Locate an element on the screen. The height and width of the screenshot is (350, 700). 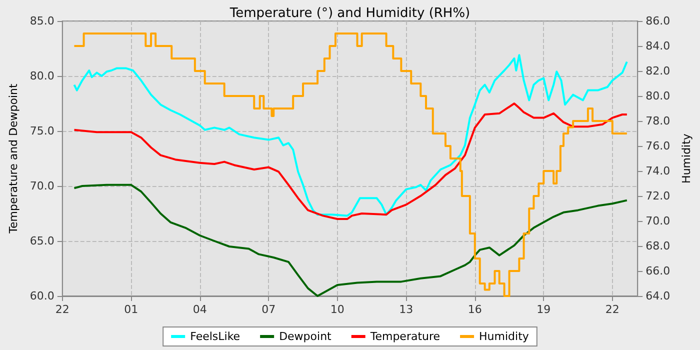
x-tick-label: 10 is located at coordinates (337, 309).